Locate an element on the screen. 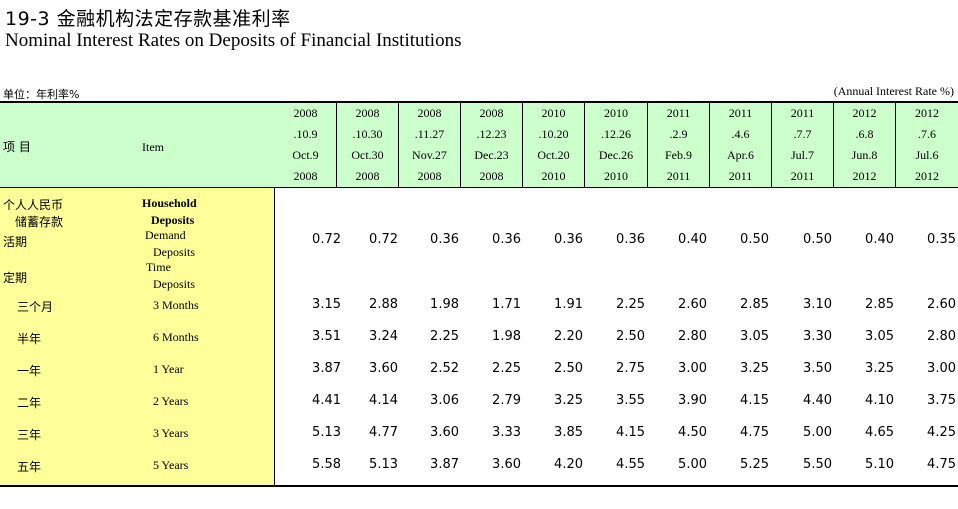  header-date-line: Nov.27 is located at coordinates (429, 155).